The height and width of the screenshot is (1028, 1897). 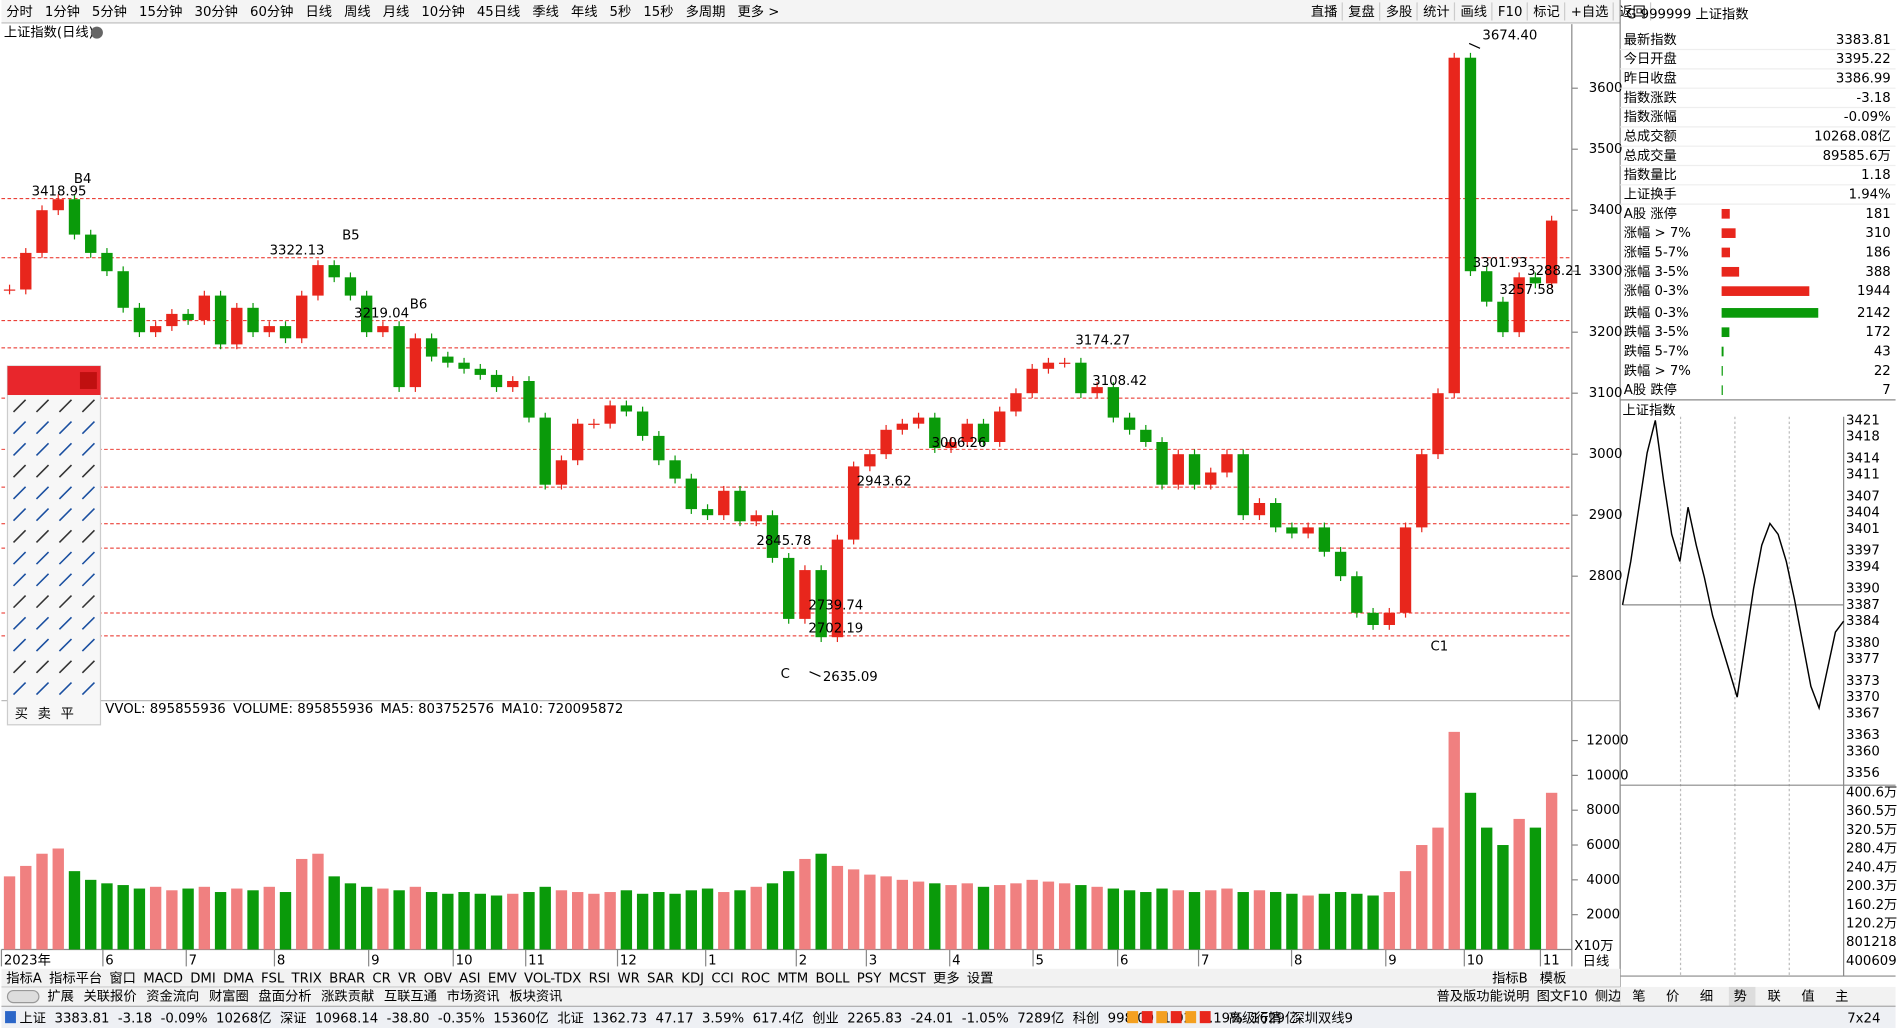 I want to click on bottom-tab: 资金流向, so click(x=172, y=997).